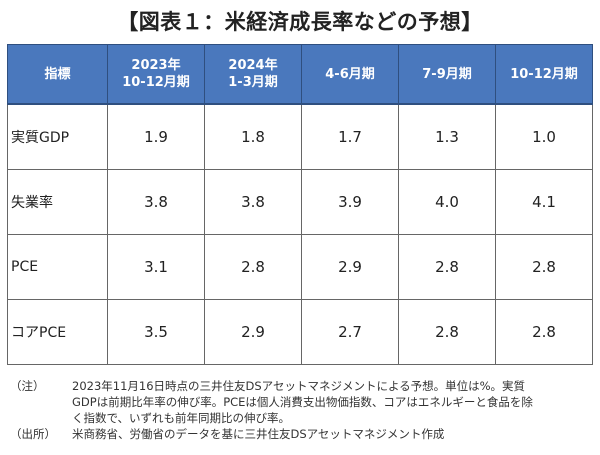 The width and height of the screenshot is (600, 455). Describe the element at coordinates (156, 267) in the screenshot. I see `table-cell: 3.1` at that location.